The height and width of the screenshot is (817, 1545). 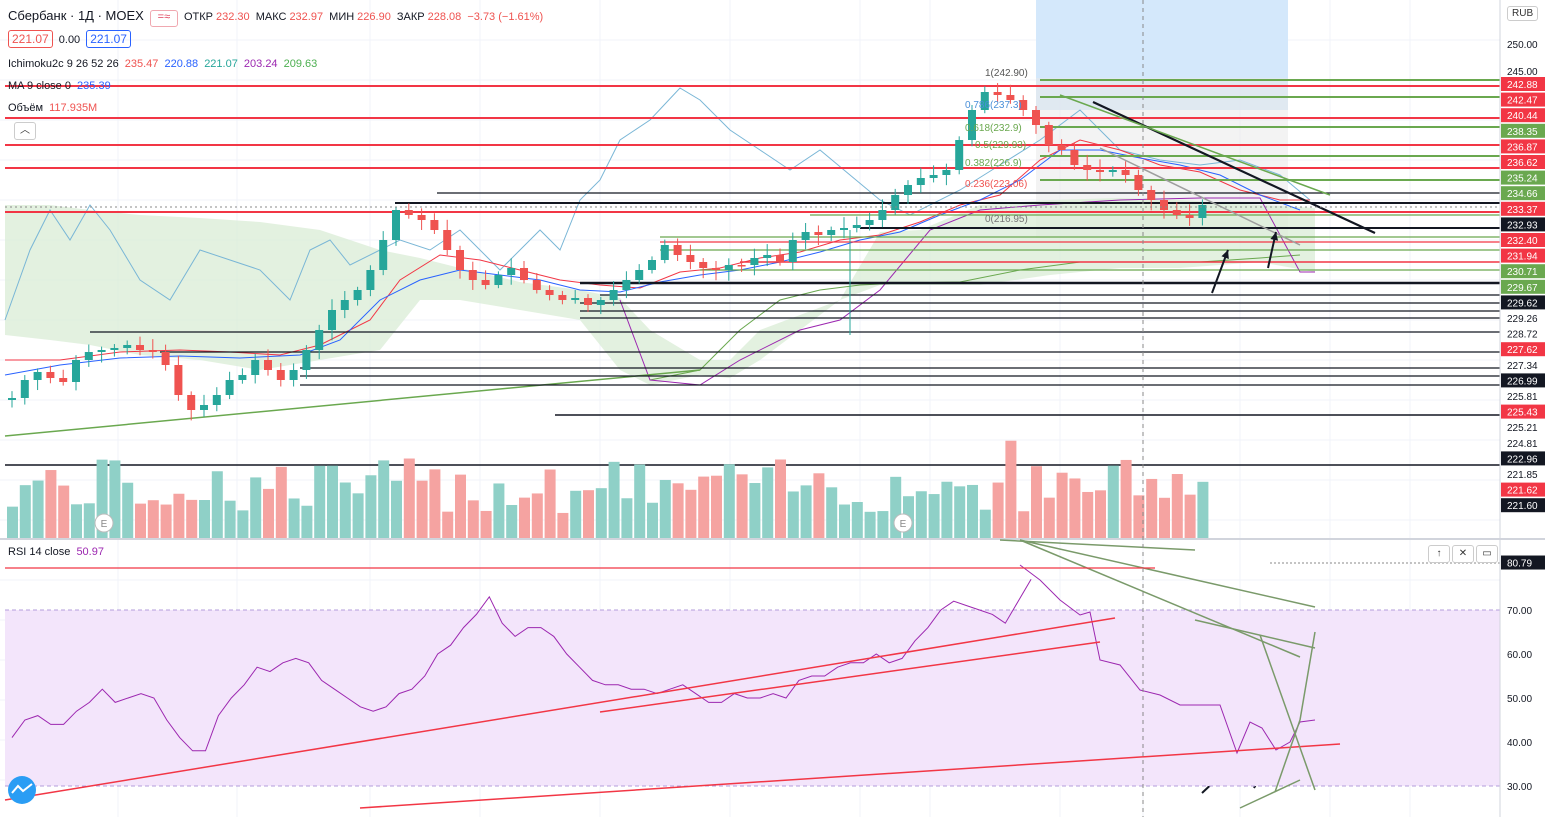 I want to click on ma-legend: MA 9 close 0 235.39, so click(x=61, y=86).